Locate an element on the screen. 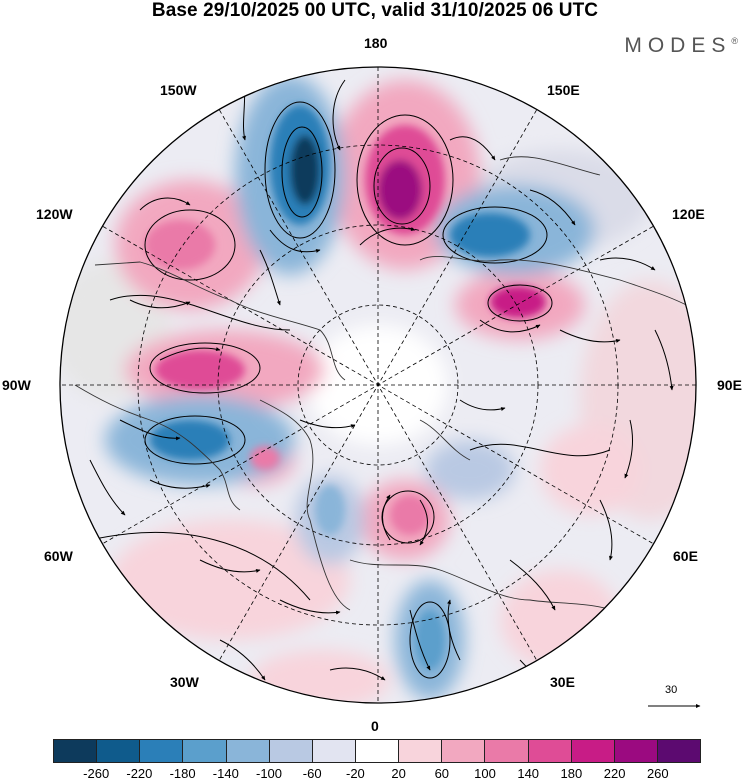  colorbar-tick-label: 260 is located at coordinates (657, 773).